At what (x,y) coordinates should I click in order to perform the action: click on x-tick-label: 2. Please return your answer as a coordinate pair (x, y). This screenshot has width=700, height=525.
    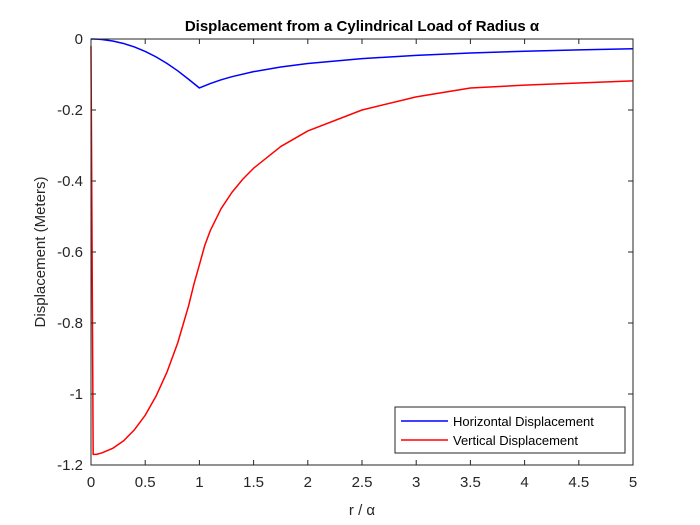
    Looking at the image, I should click on (308, 482).